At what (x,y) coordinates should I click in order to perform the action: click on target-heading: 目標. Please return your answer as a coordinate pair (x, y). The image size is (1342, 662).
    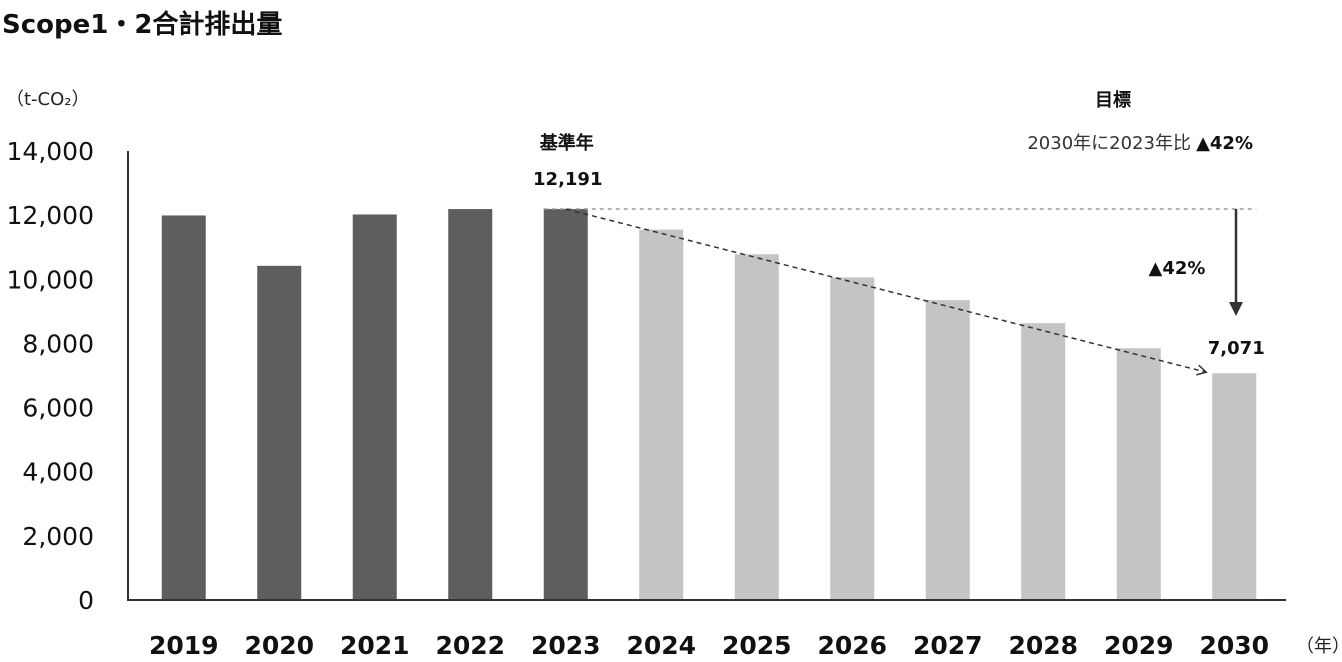
    Looking at the image, I should click on (1113, 100).